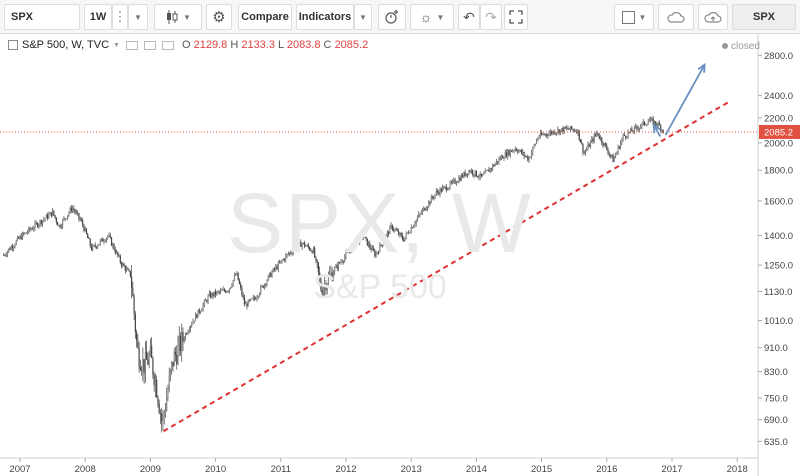 Image resolution: width=800 pixels, height=476 pixels. Describe the element at coordinates (131, 45) in the screenshot. I see `legend-eye-icon` at that location.